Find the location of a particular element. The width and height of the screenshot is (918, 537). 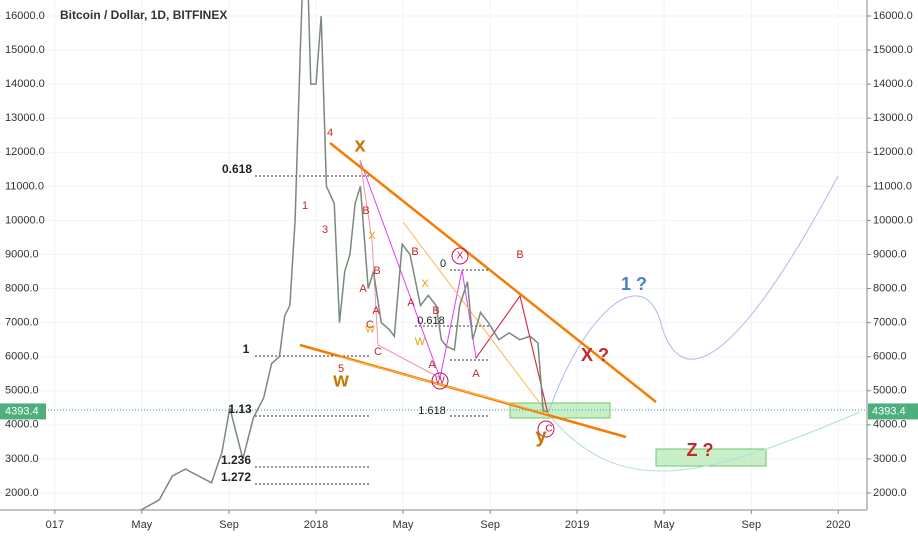

y-tick-label-right: 3000.0 is located at coordinates (890, 459).